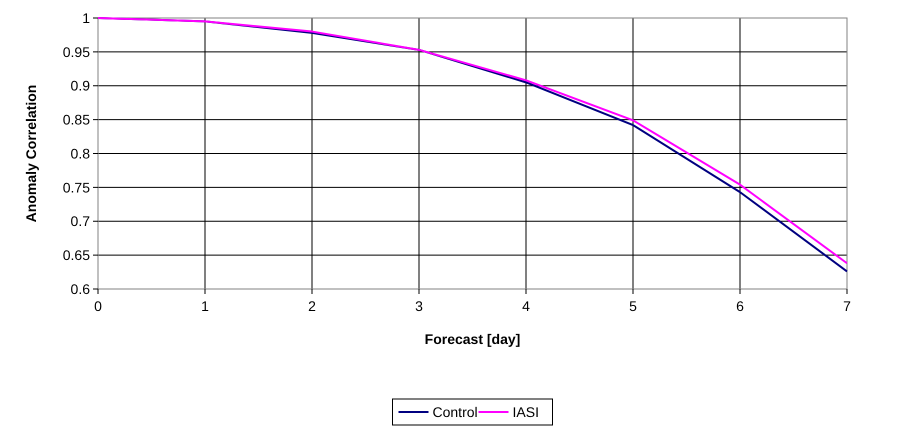  I want to click on legend-label: IASI, so click(525, 412).